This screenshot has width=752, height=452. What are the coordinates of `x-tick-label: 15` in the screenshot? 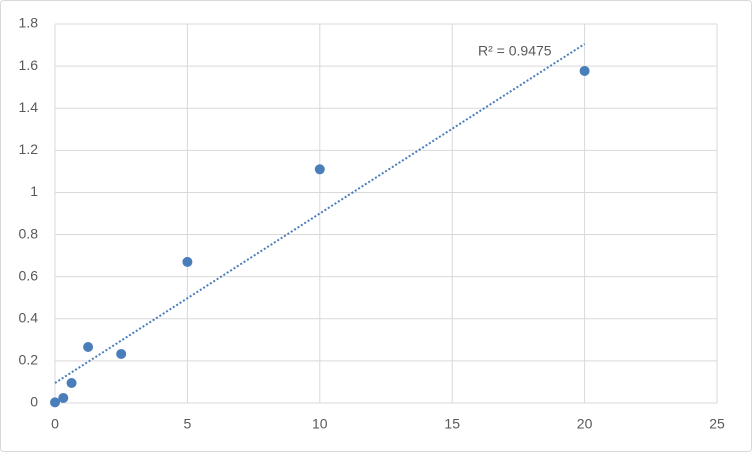 It's located at (452, 424).